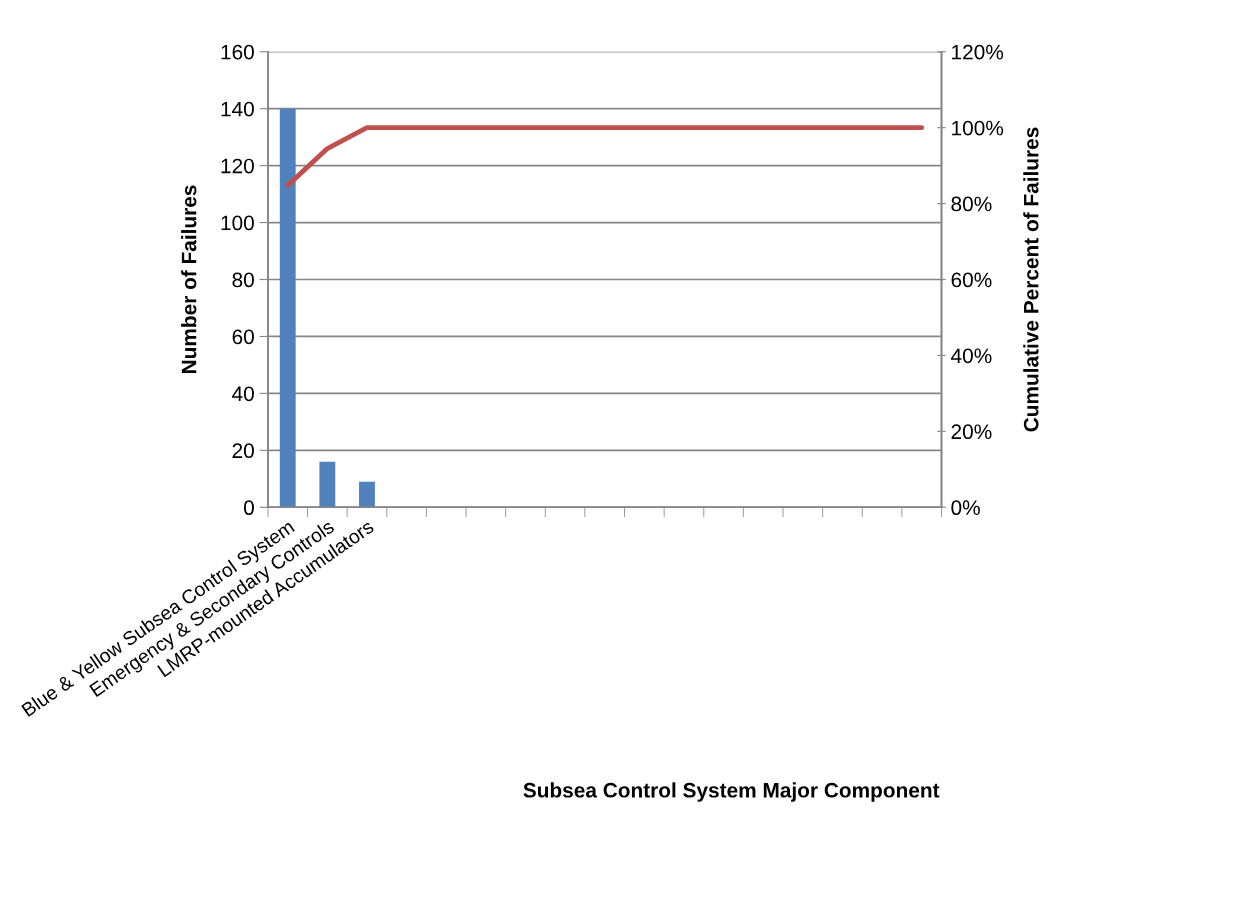 The image size is (1252, 924). Describe the element at coordinates (237, 166) in the screenshot. I see `y-tick-label: 120` at that location.